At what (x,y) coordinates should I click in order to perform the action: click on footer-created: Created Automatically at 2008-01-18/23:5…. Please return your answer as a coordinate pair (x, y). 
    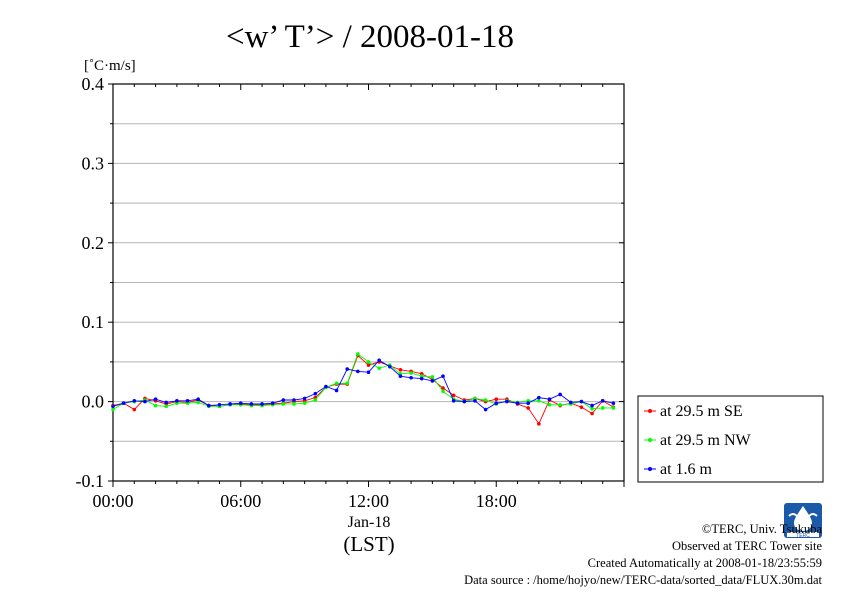
    Looking at the image, I should click on (705, 563).